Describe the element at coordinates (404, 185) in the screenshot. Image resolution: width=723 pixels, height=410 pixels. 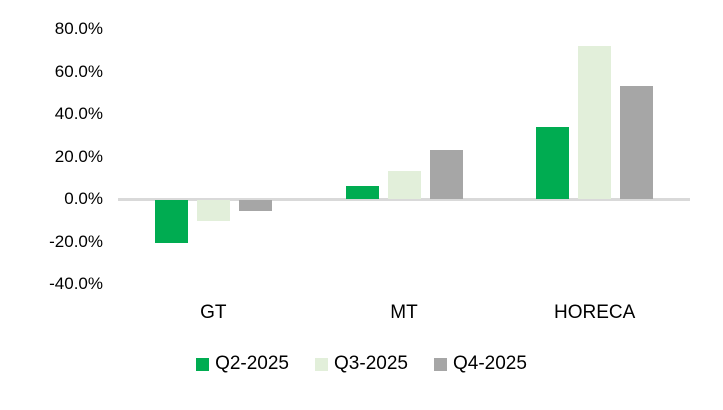
I see `bar-mt-q3-2025` at that location.